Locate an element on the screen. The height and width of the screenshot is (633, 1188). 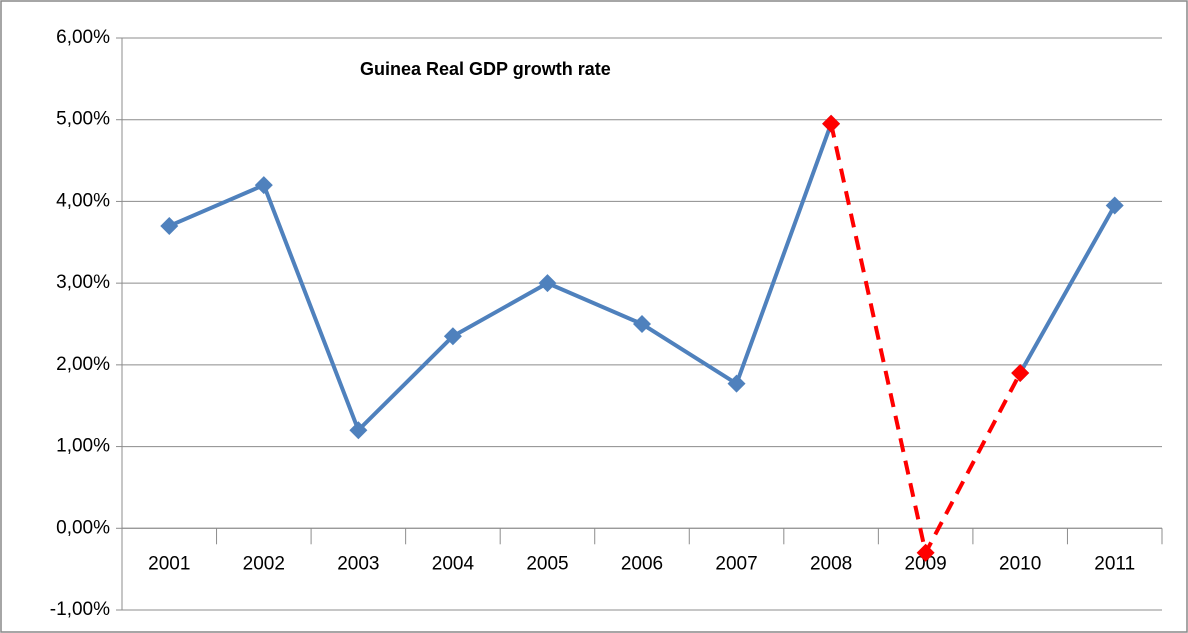
y-tick-label: 4,00% is located at coordinates (83, 200).